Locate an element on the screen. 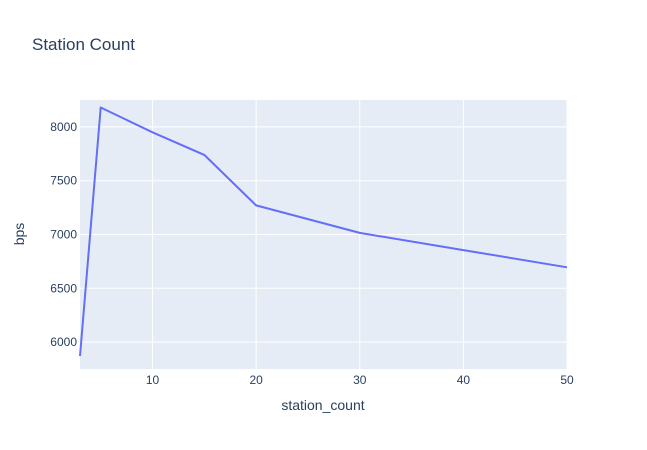  x-tick-label: 40 is located at coordinates (464, 380).